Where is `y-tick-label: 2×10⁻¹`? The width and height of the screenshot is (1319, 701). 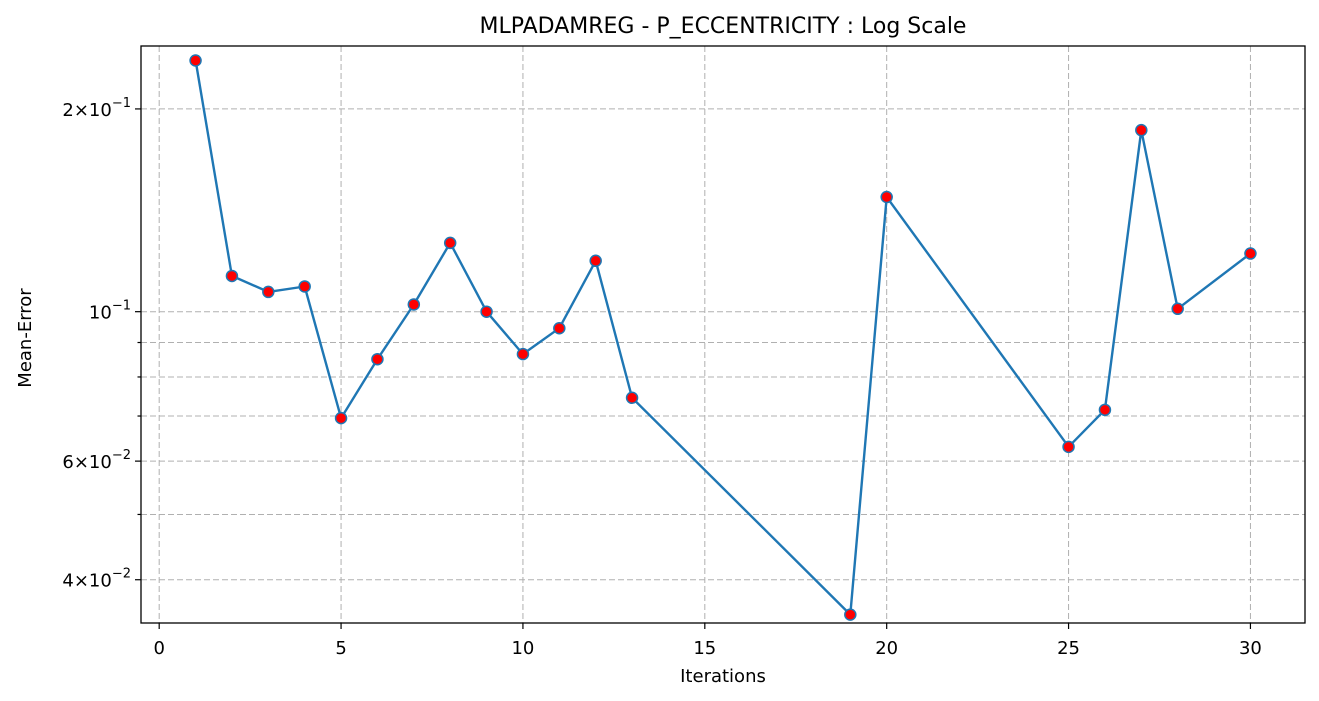 y-tick-label: 2×10⁻¹ is located at coordinates (96, 108).